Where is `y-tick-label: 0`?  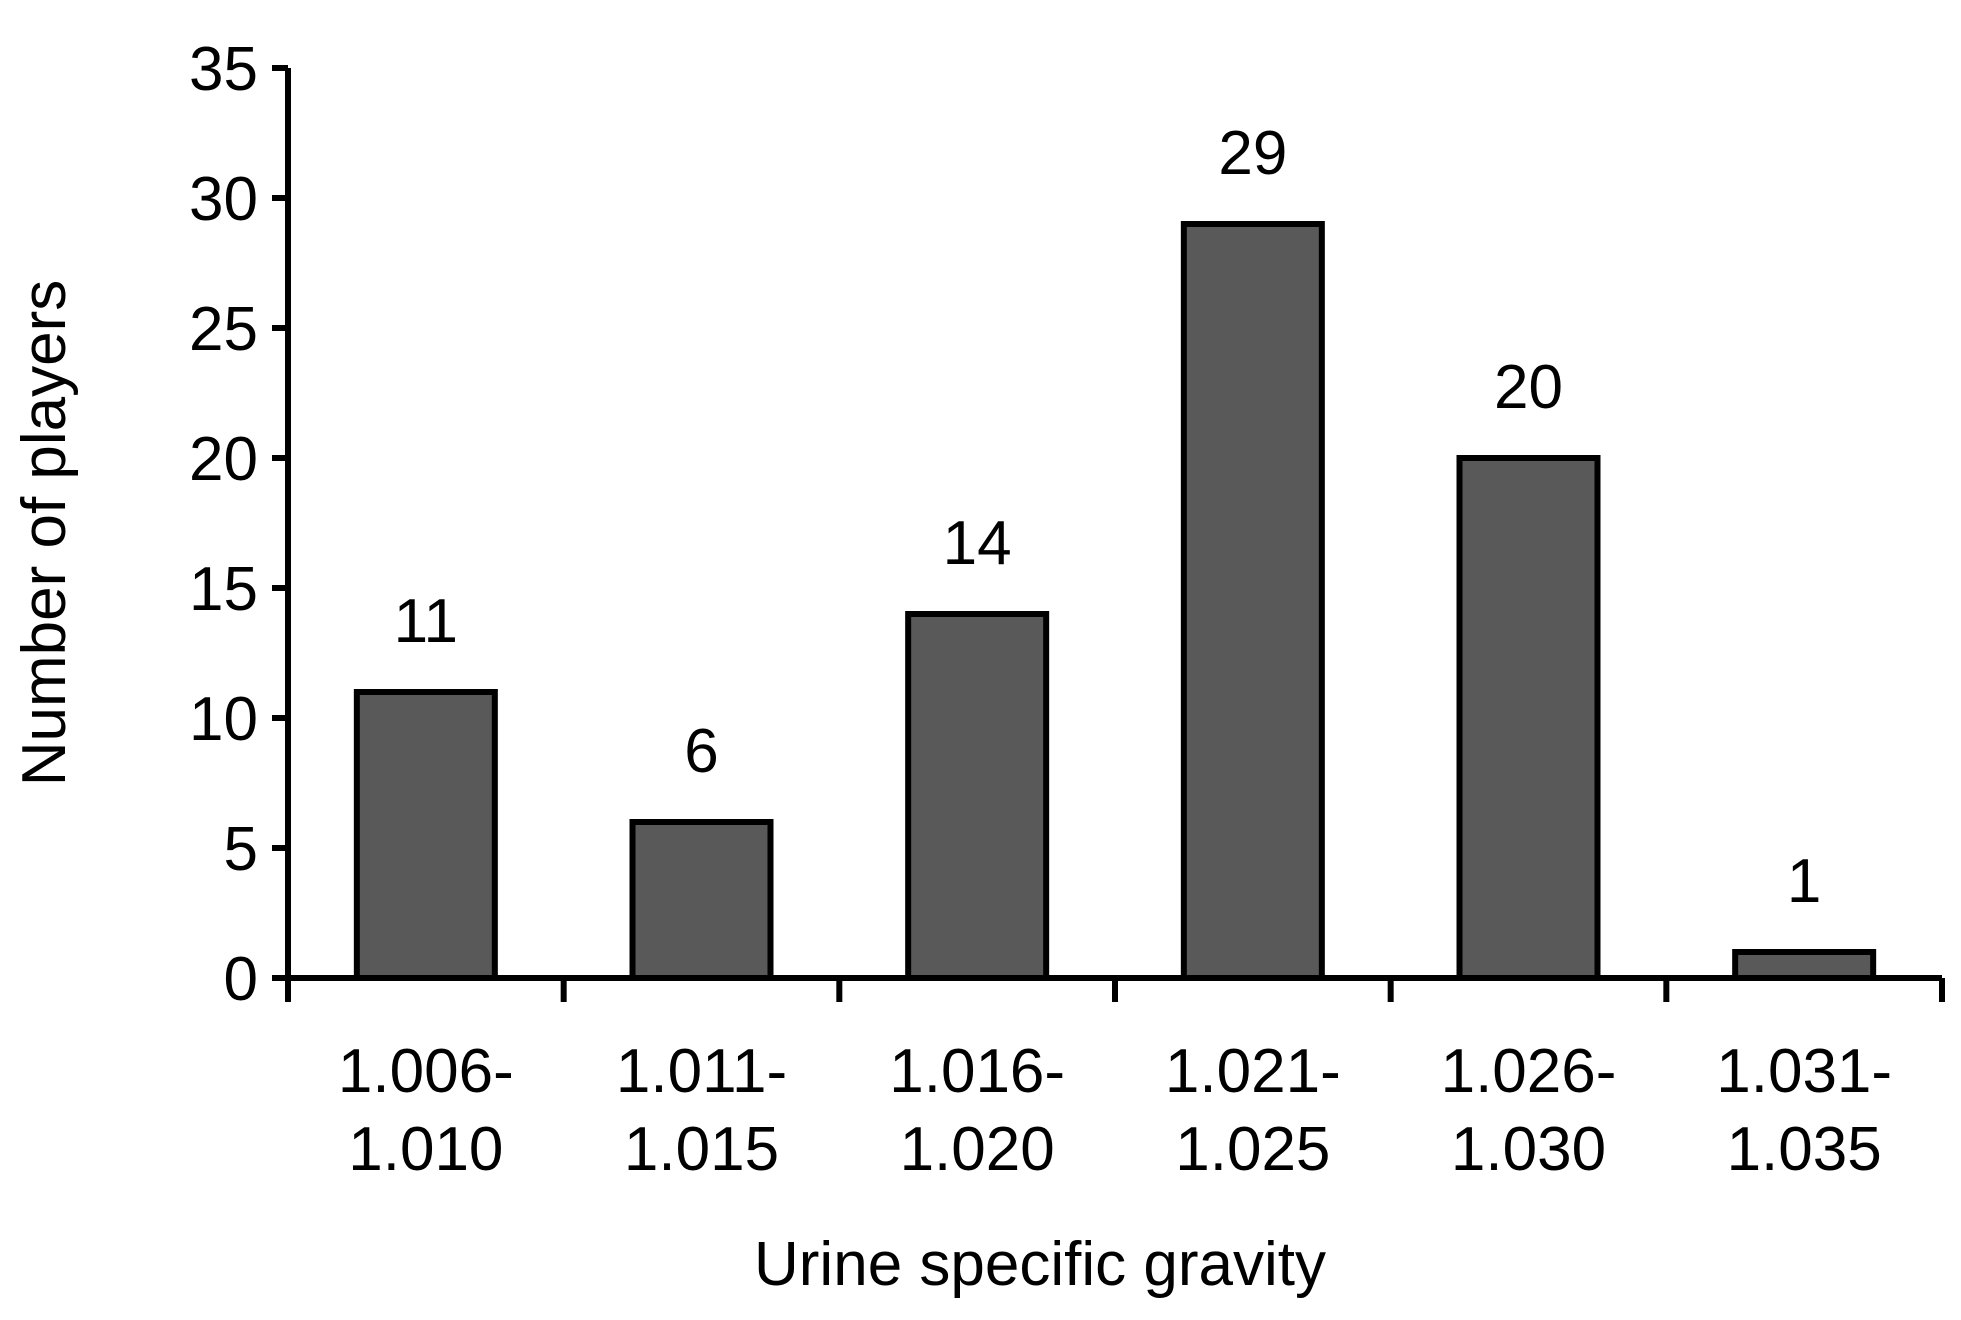
y-tick-label: 0 is located at coordinates (241, 979).